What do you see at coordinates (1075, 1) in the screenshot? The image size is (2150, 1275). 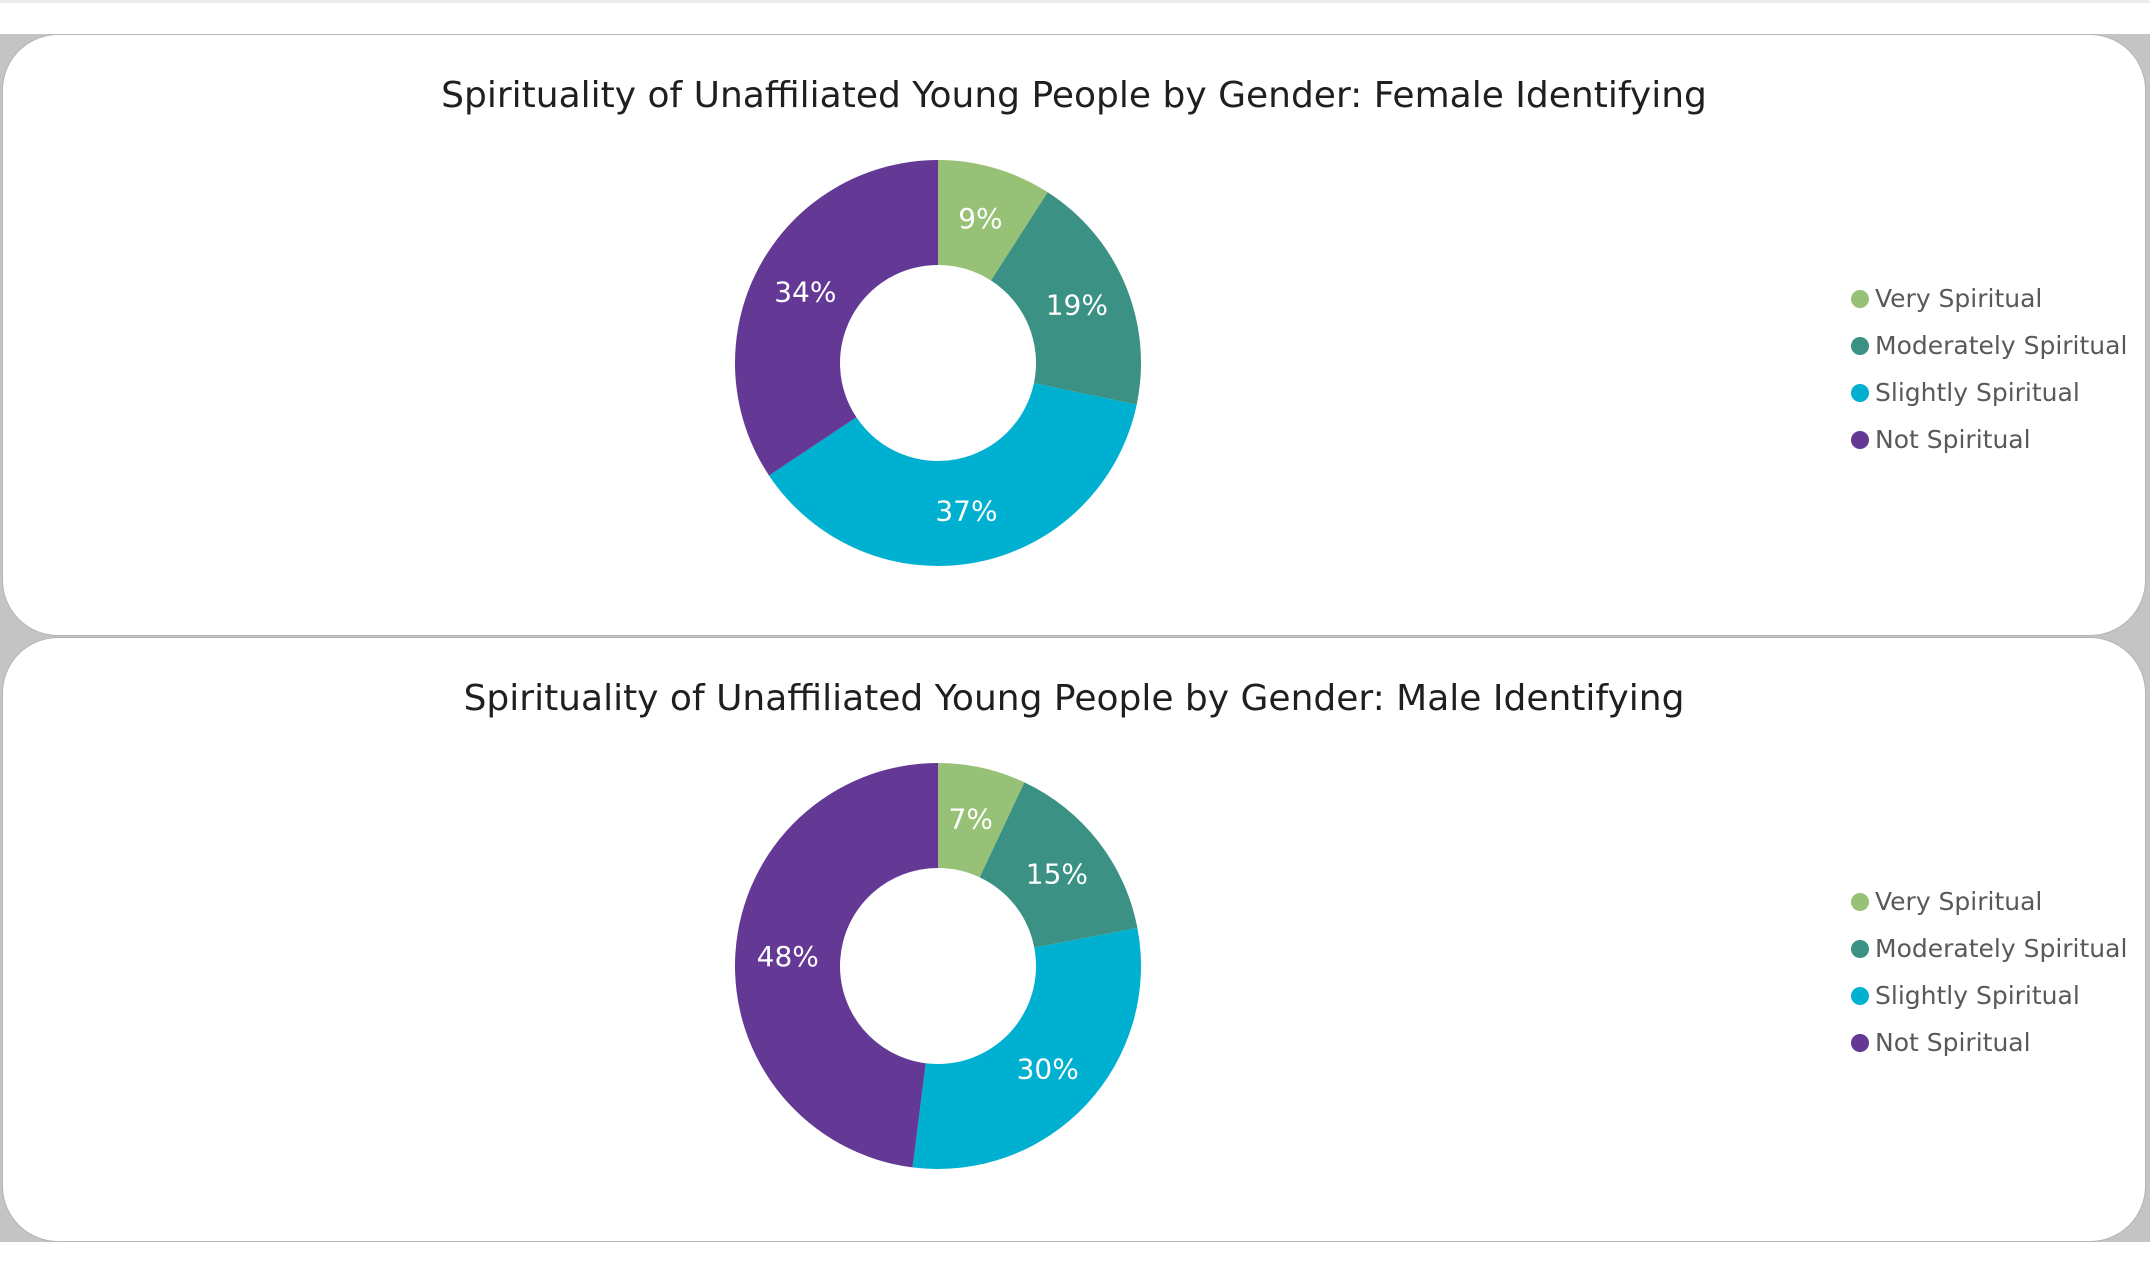 I see `top-rule` at bounding box center [1075, 1].